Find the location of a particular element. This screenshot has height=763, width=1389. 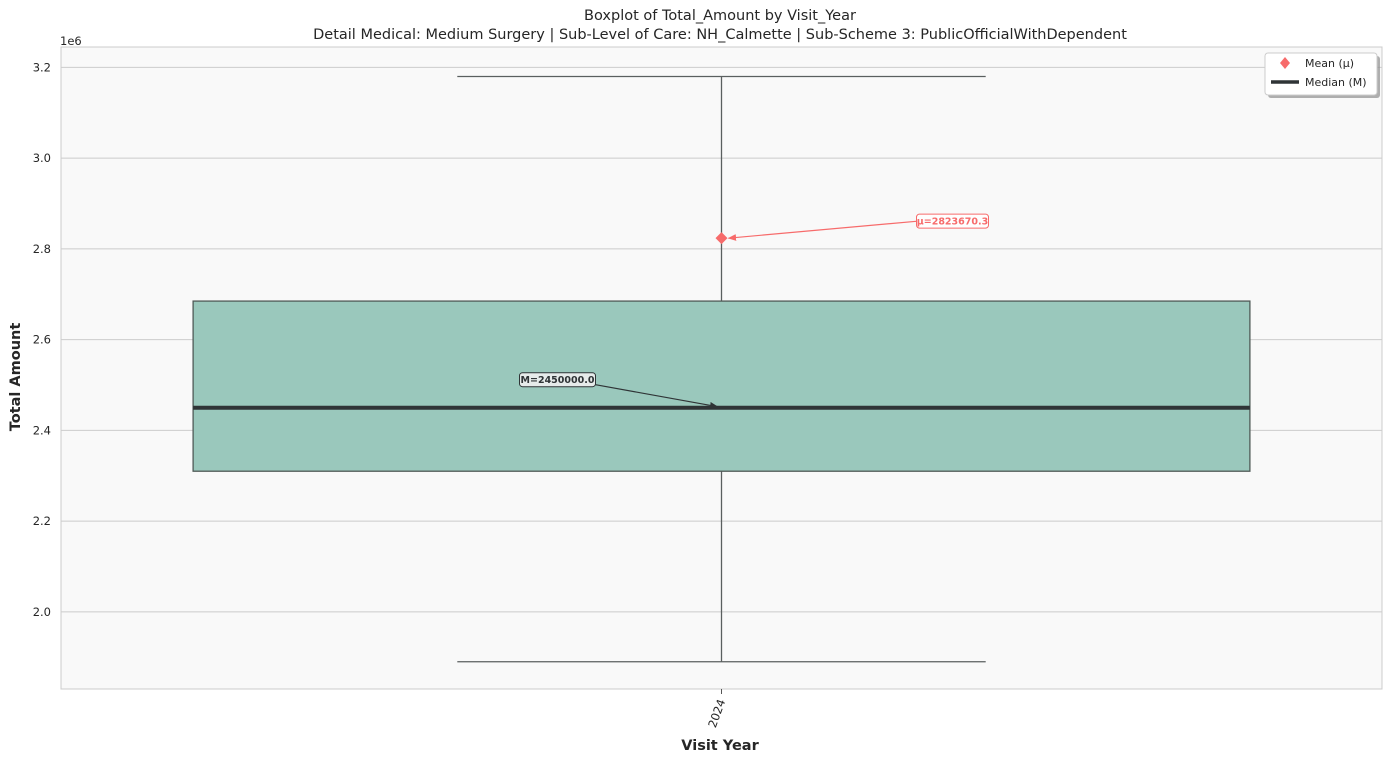

legend-mean-diamond-icon is located at coordinates (1285, 63).